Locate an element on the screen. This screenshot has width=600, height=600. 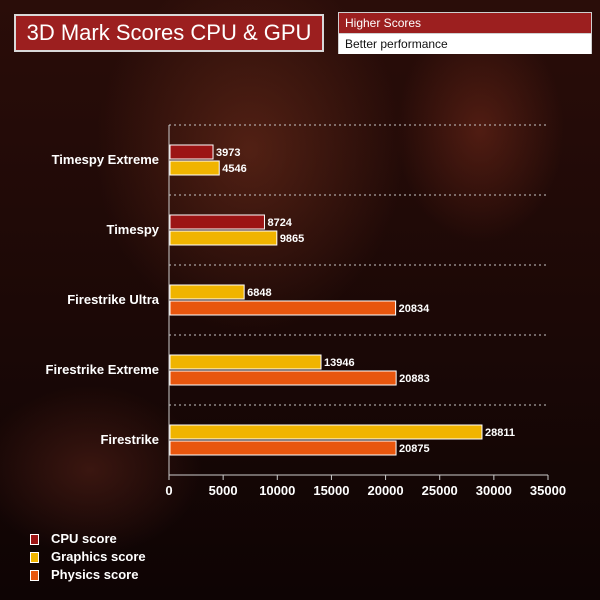
value-label: 4546 is located at coordinates (234, 169).